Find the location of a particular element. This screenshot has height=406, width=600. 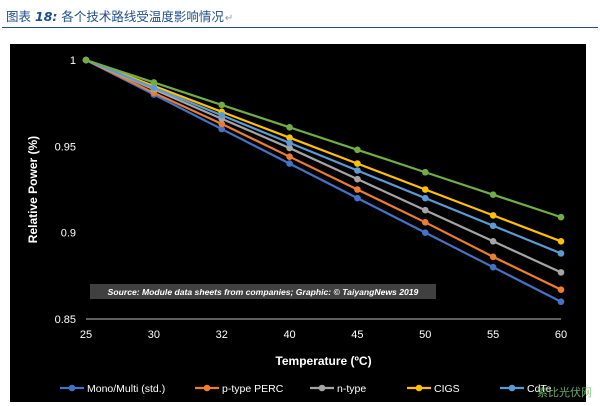

x-axis-title: Temperature (ºC) is located at coordinates (323, 361).